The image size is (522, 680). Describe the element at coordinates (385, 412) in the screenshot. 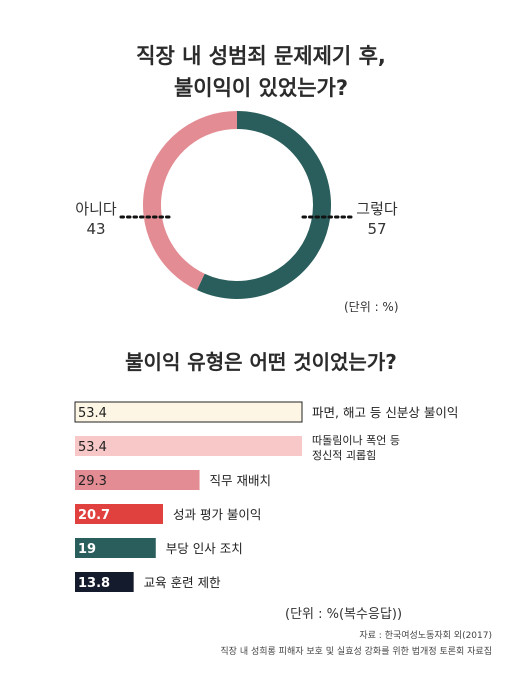

I see `bar-label-0-0: 파면, 해고 등 신분상 불이익` at that location.